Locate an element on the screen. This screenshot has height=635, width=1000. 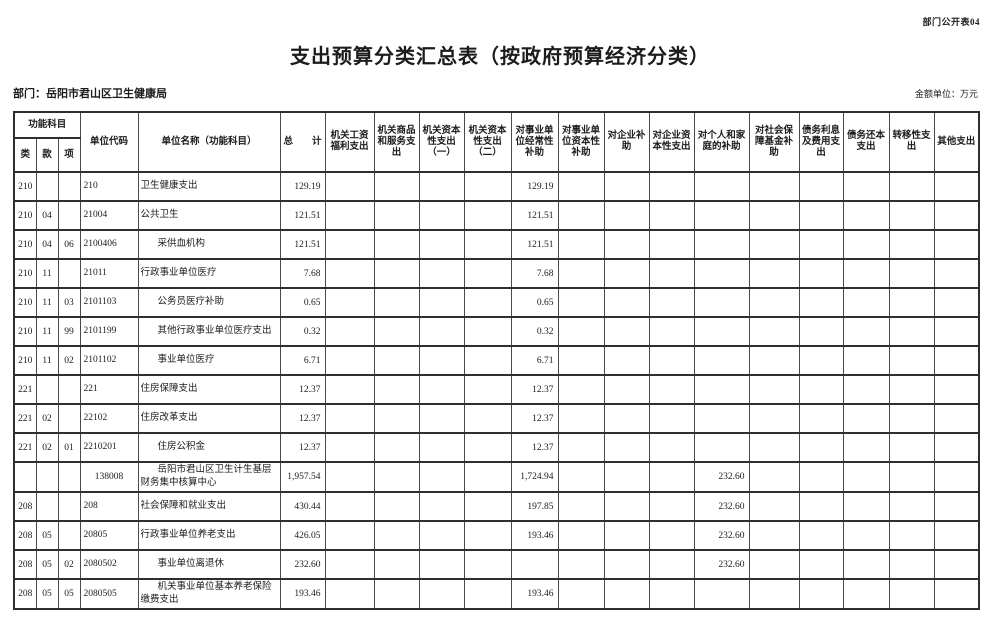
func-kuan-cell is located at coordinates (47, 186).